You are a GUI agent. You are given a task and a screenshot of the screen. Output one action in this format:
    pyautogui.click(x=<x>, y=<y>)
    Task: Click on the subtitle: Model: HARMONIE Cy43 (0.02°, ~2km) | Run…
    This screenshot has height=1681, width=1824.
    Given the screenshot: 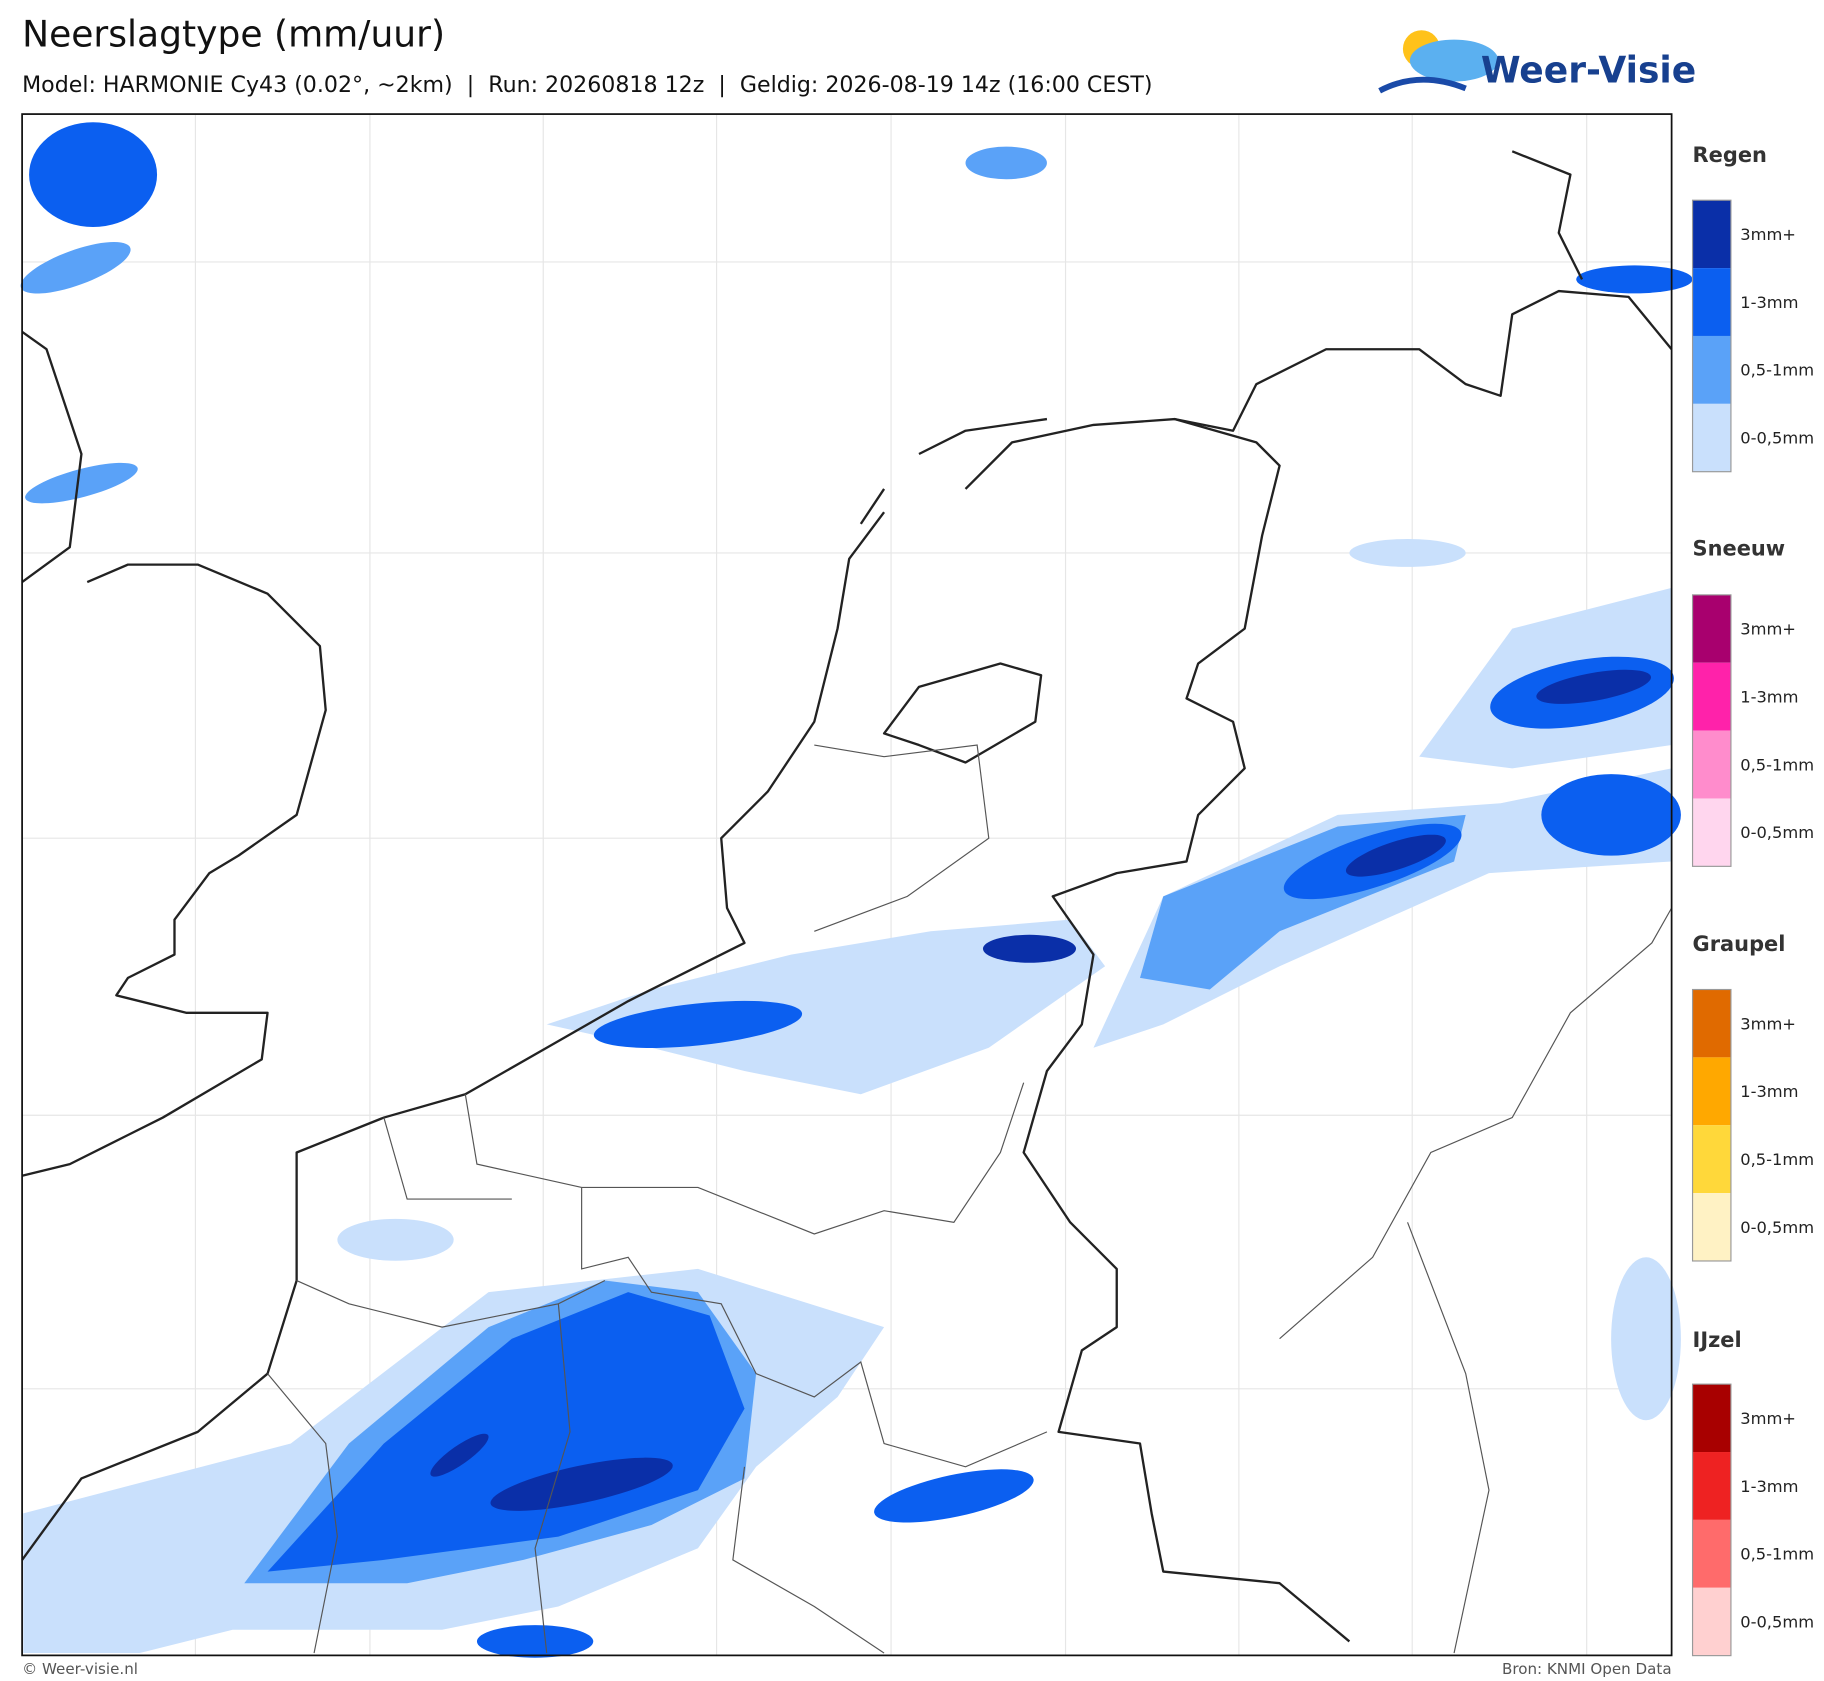 What is the action you would take?
    pyautogui.click(x=587, y=85)
    